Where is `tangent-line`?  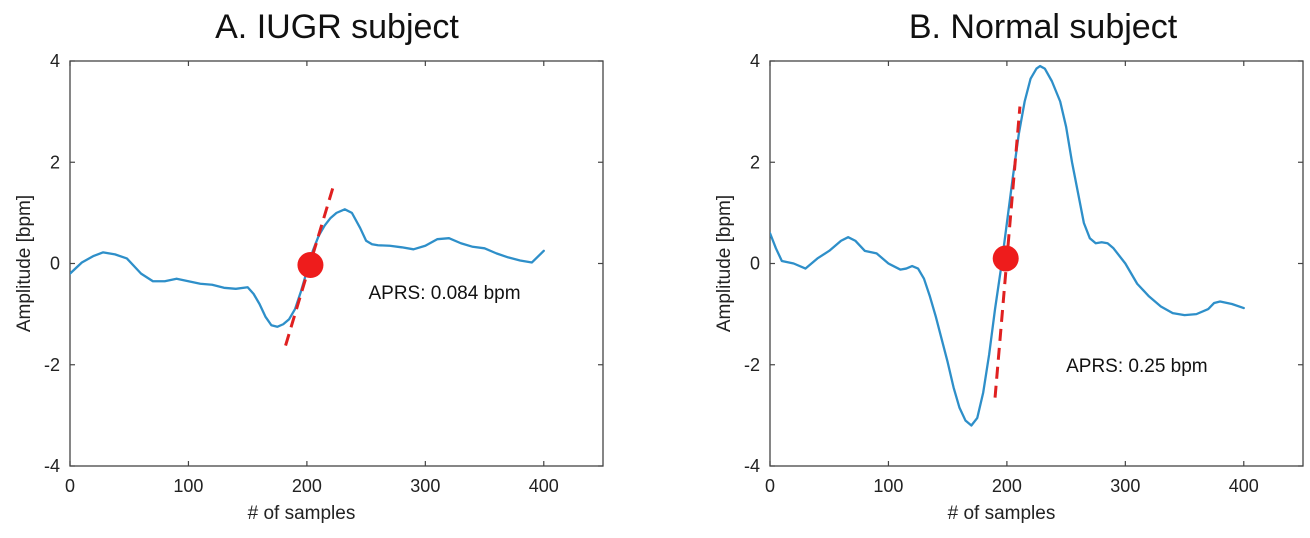
tangent-line is located at coordinates (1007, 252).